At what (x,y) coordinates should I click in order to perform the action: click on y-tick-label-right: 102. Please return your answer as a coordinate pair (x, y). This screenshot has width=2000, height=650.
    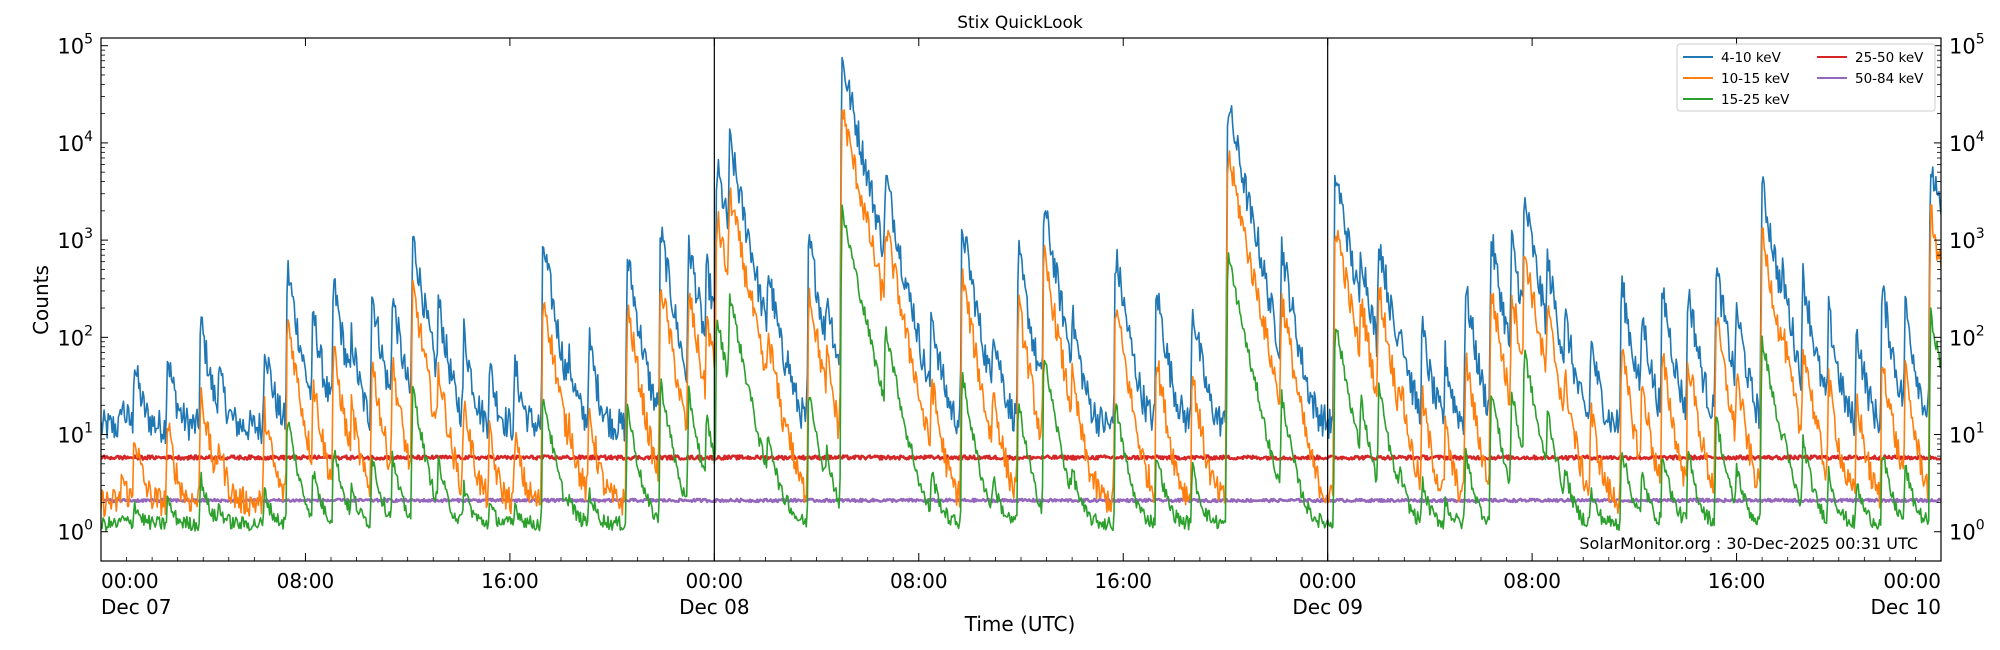
    Looking at the image, I should click on (1967, 336).